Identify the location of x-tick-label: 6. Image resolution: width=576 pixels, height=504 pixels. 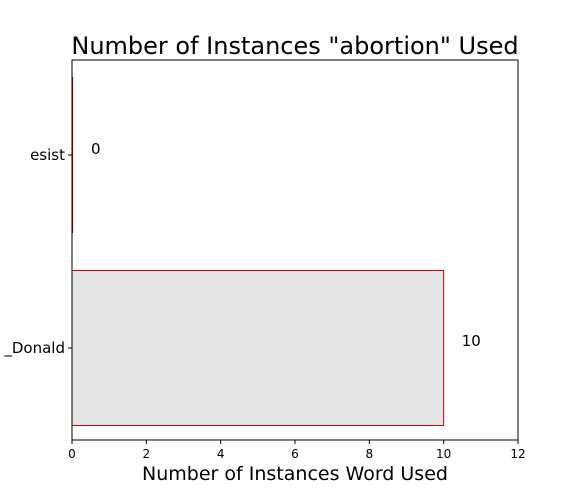
(295, 454).